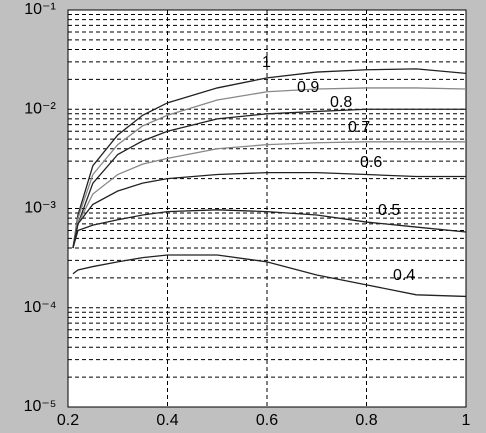 This screenshot has height=433, width=486. Describe the element at coordinates (466, 420) in the screenshot. I see `x-tick-label: 1` at that location.